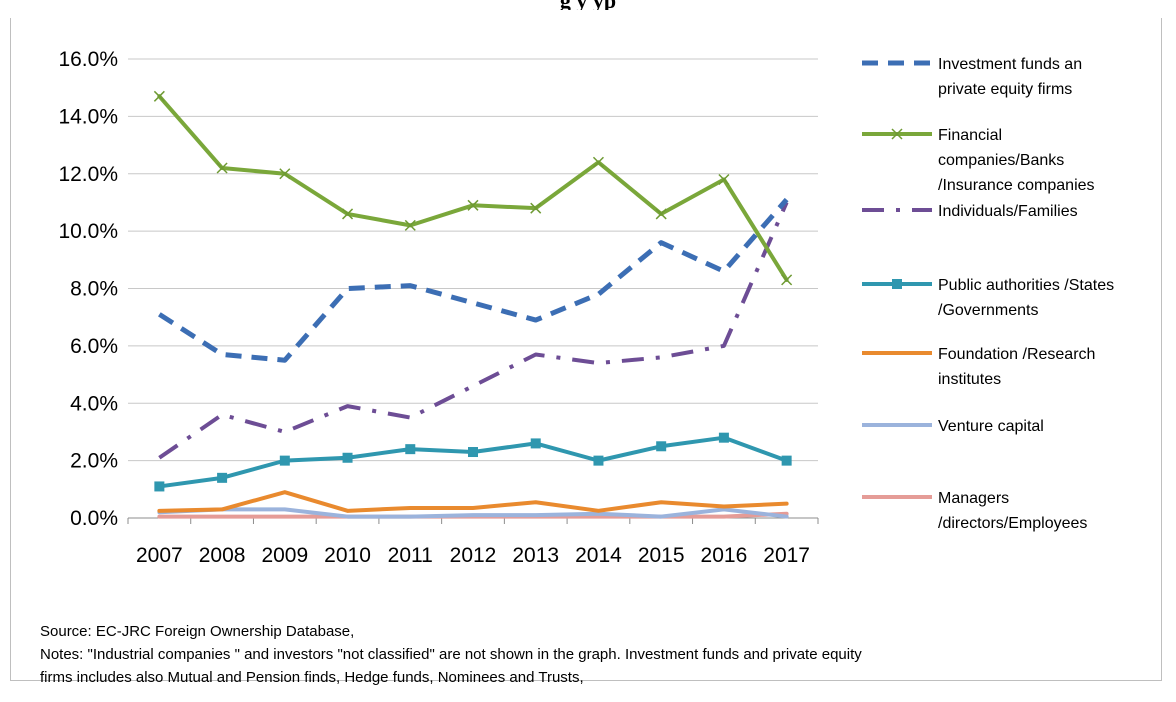 This screenshot has height=702, width=1176. What do you see at coordinates (1026, 285) in the screenshot?
I see `legend-label: Public authorities /States` at bounding box center [1026, 285].